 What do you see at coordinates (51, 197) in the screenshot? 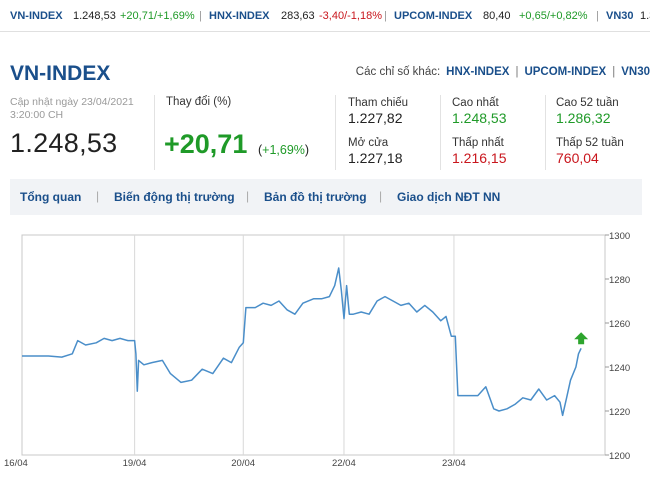
I see `tab-overview: Tổng quan` at bounding box center [51, 197].